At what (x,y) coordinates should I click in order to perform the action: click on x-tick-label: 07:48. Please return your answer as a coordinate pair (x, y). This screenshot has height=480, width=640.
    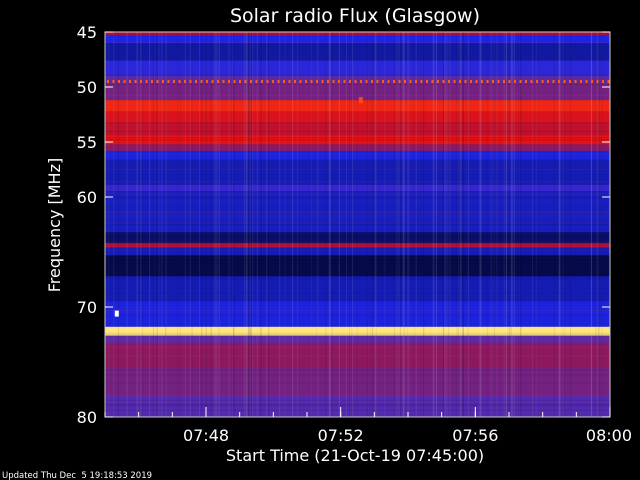
    Looking at the image, I should click on (206, 435).